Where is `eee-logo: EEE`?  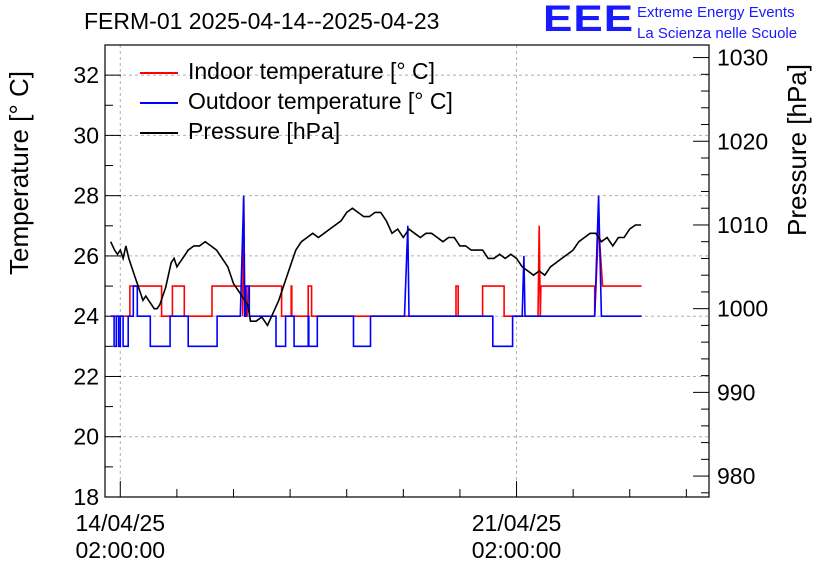 eee-logo: EEE is located at coordinates (589, 20).